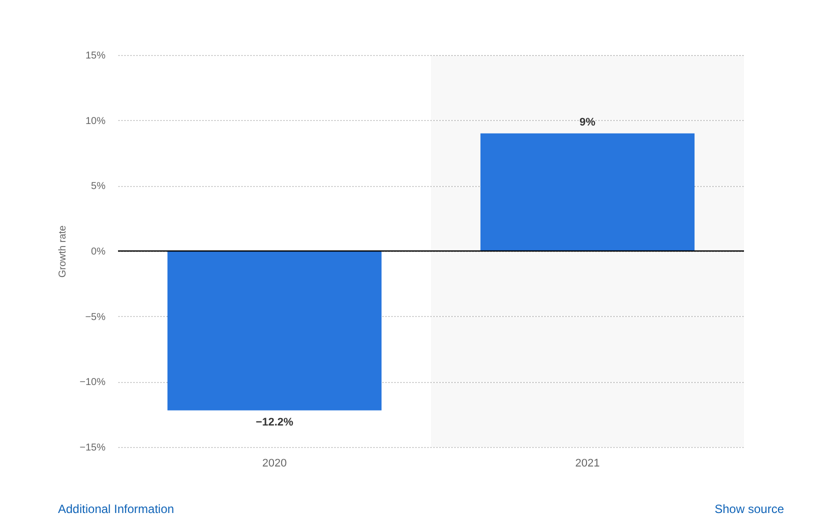  What do you see at coordinates (95, 121) in the screenshot?
I see `y-tick-label: 10%` at bounding box center [95, 121].